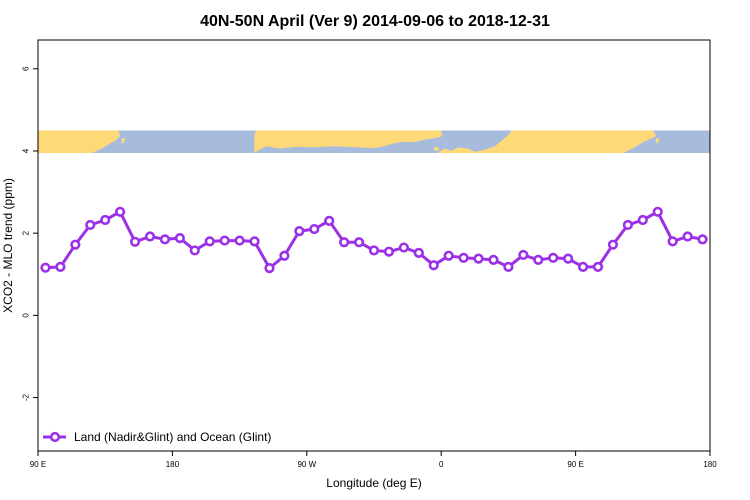  I want to click on legend: Land (Nadir&Glint) and Ocean (Glint), so click(157, 437).